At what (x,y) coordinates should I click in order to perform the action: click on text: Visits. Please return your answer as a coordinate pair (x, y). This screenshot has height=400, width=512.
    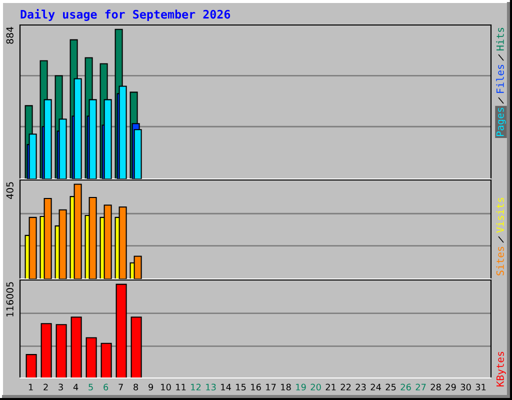
    Looking at the image, I should click on (500, 215).